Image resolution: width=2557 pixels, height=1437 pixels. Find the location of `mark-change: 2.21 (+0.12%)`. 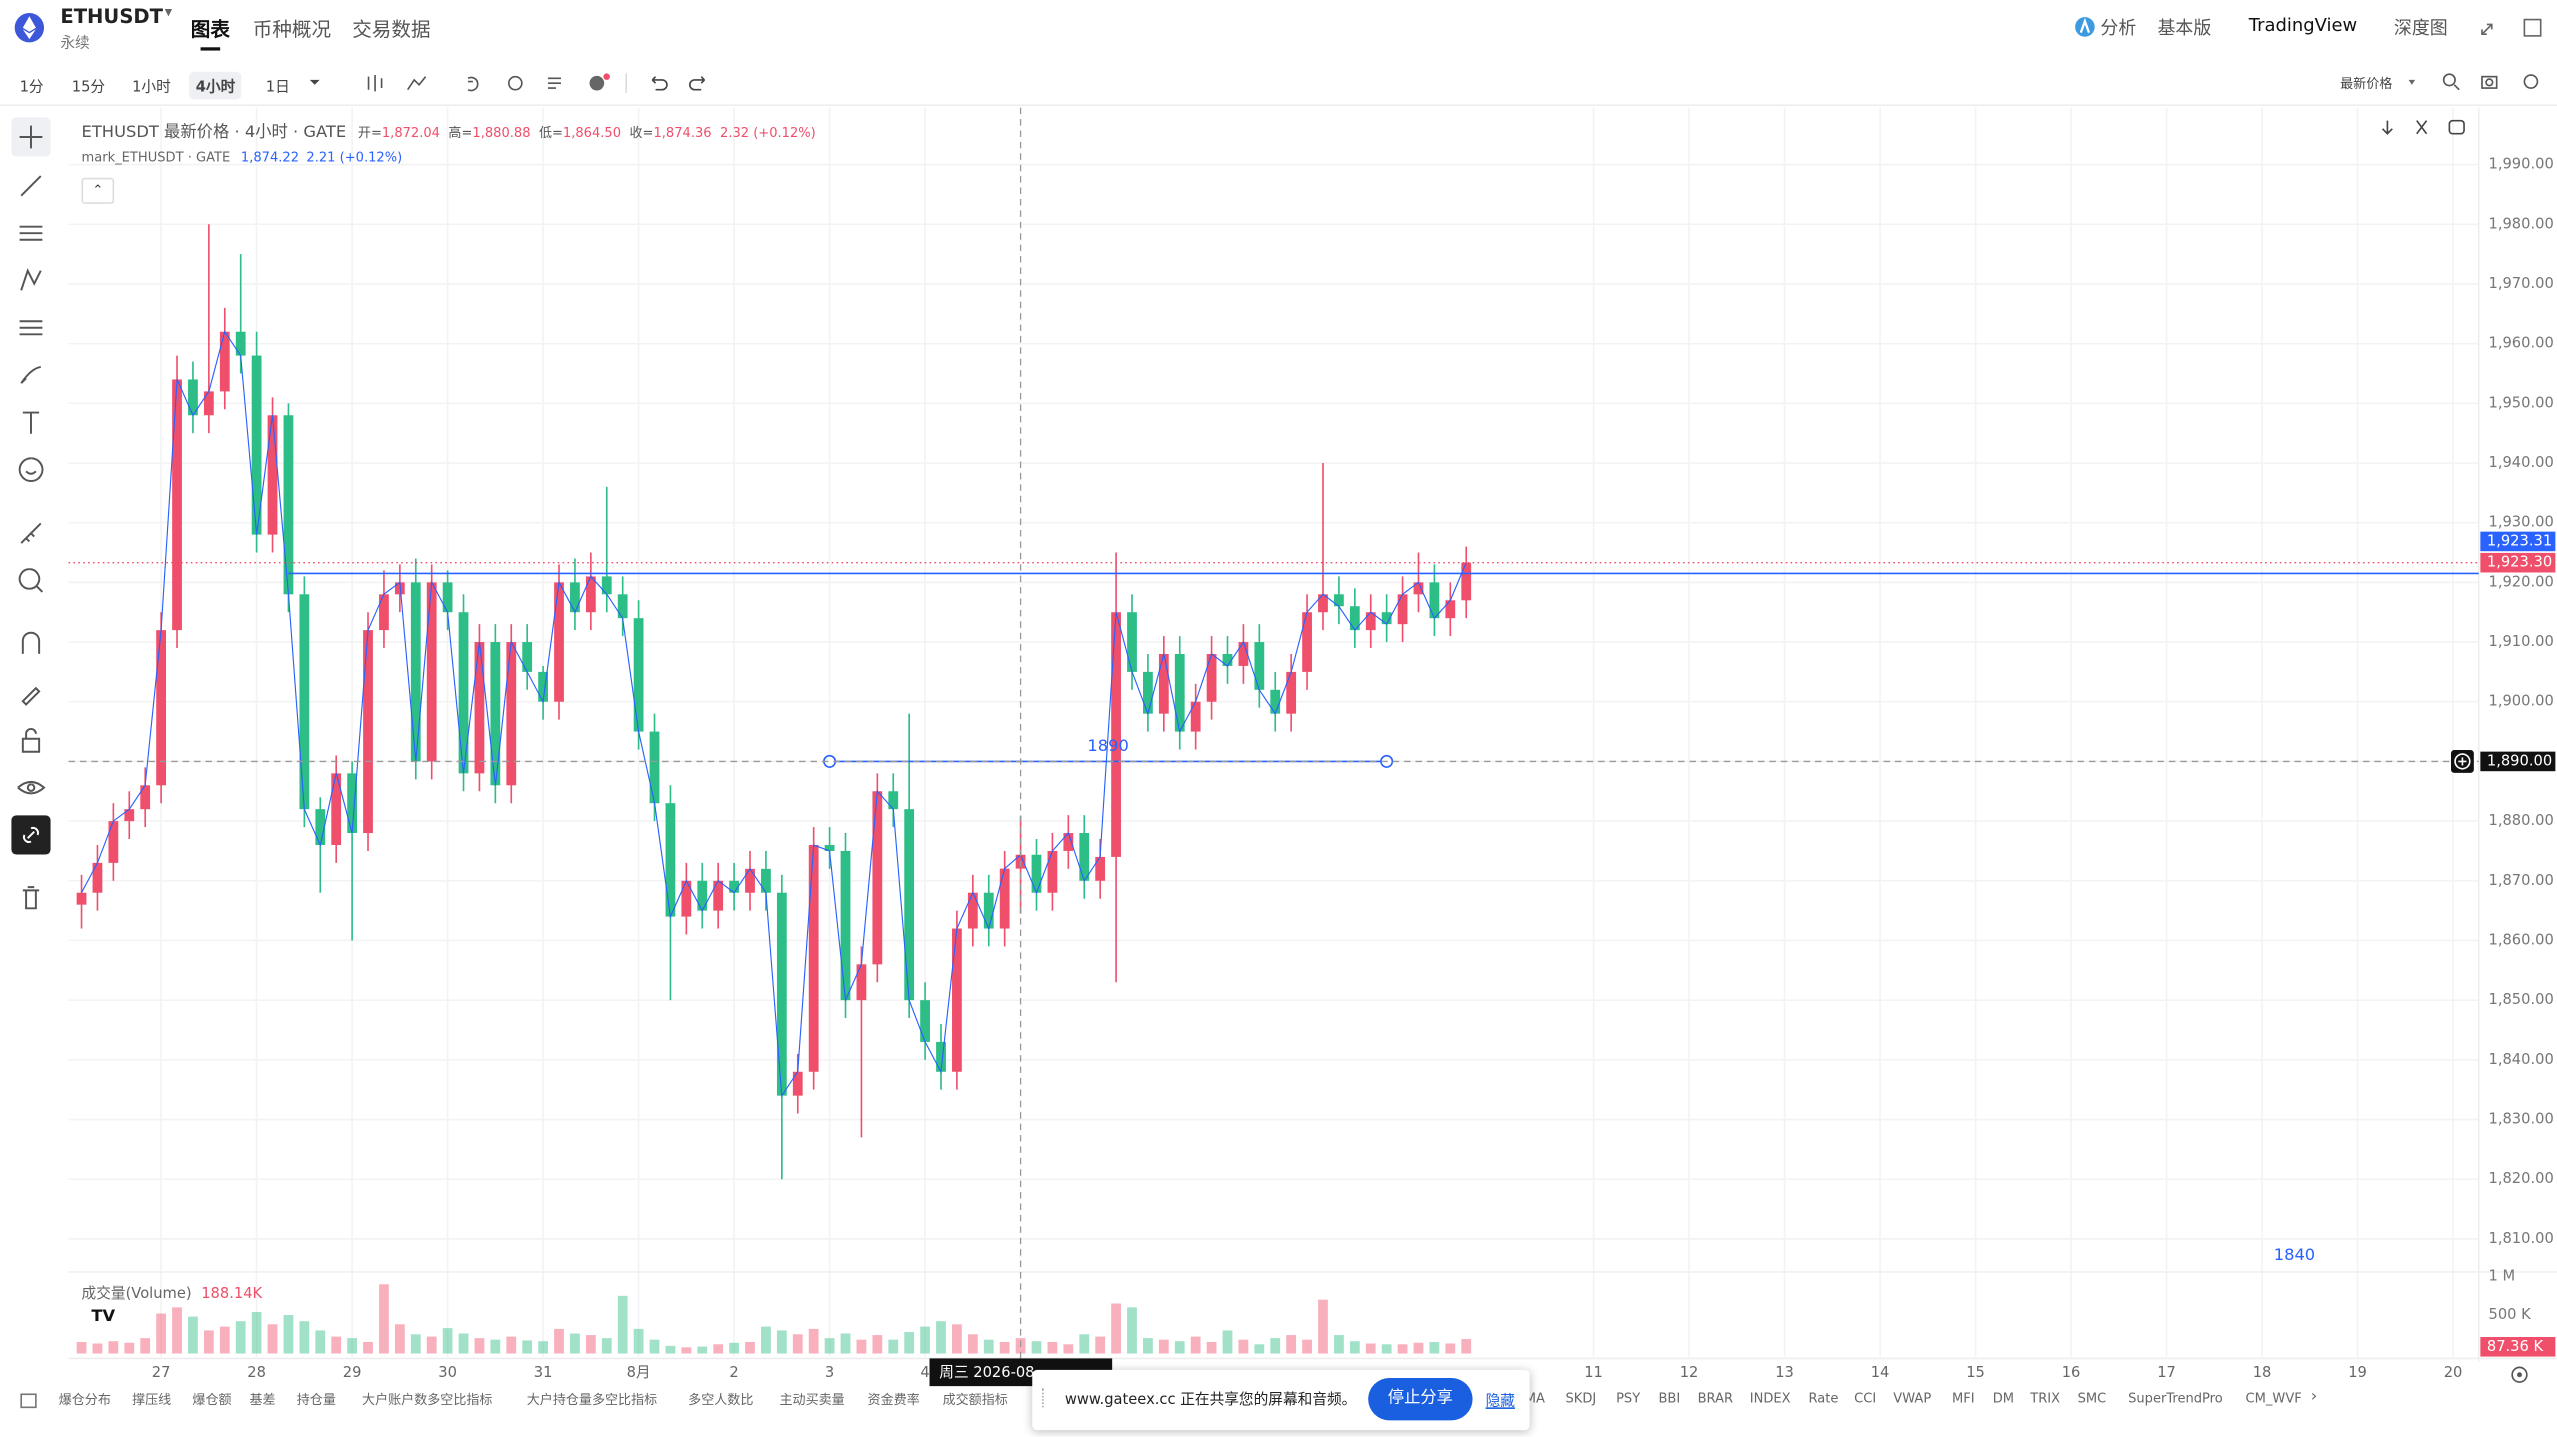

mark-change: 2.21 (+0.12%) is located at coordinates (354, 157).